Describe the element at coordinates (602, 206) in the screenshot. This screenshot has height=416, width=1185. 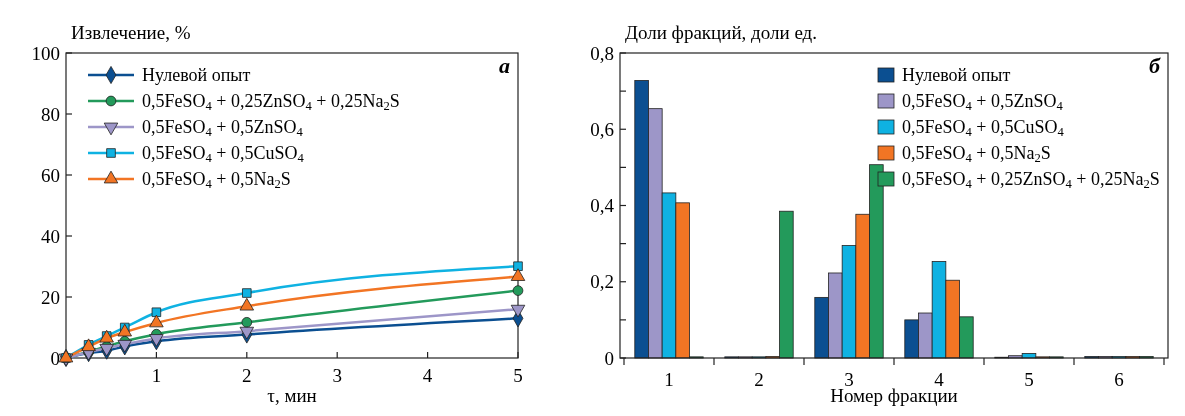
I see `y-tick-label: 0,4` at that location.